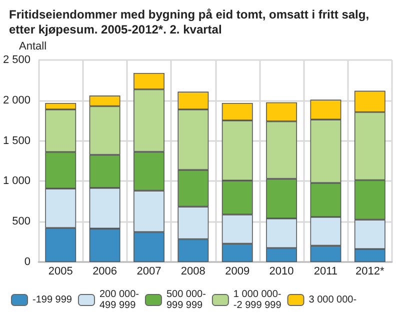  I want to click on x-tick-label: 2010, so click(281, 272).